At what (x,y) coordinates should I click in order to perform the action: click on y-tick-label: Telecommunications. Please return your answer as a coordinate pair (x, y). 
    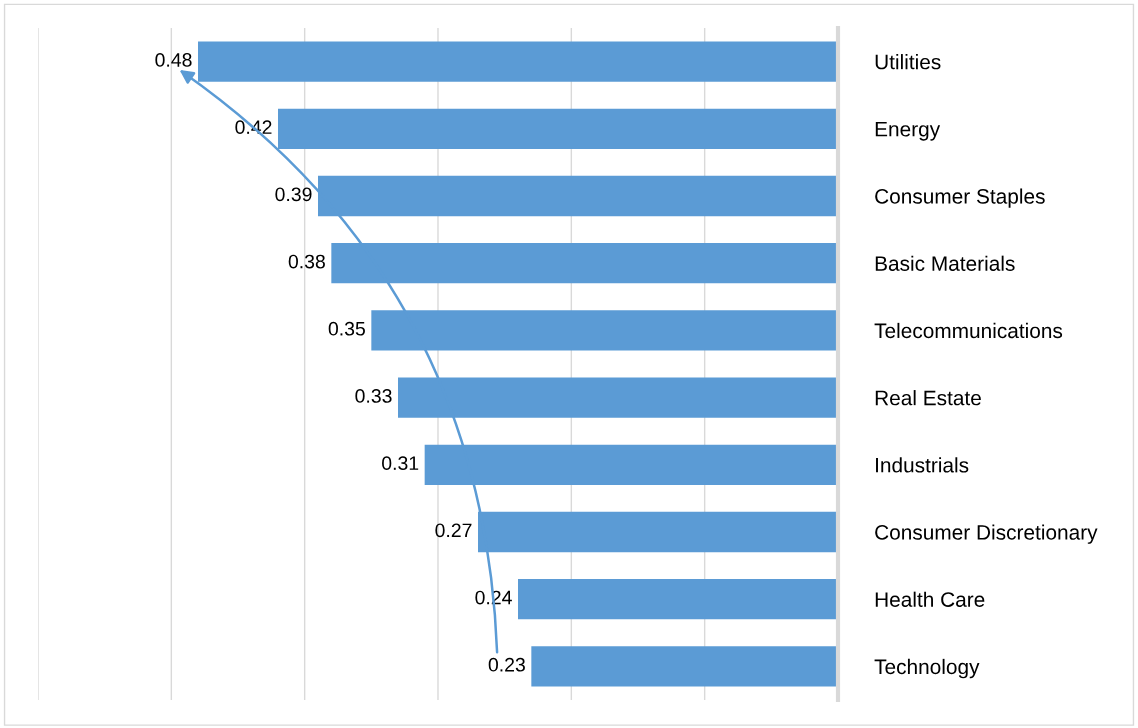
    Looking at the image, I should click on (968, 330).